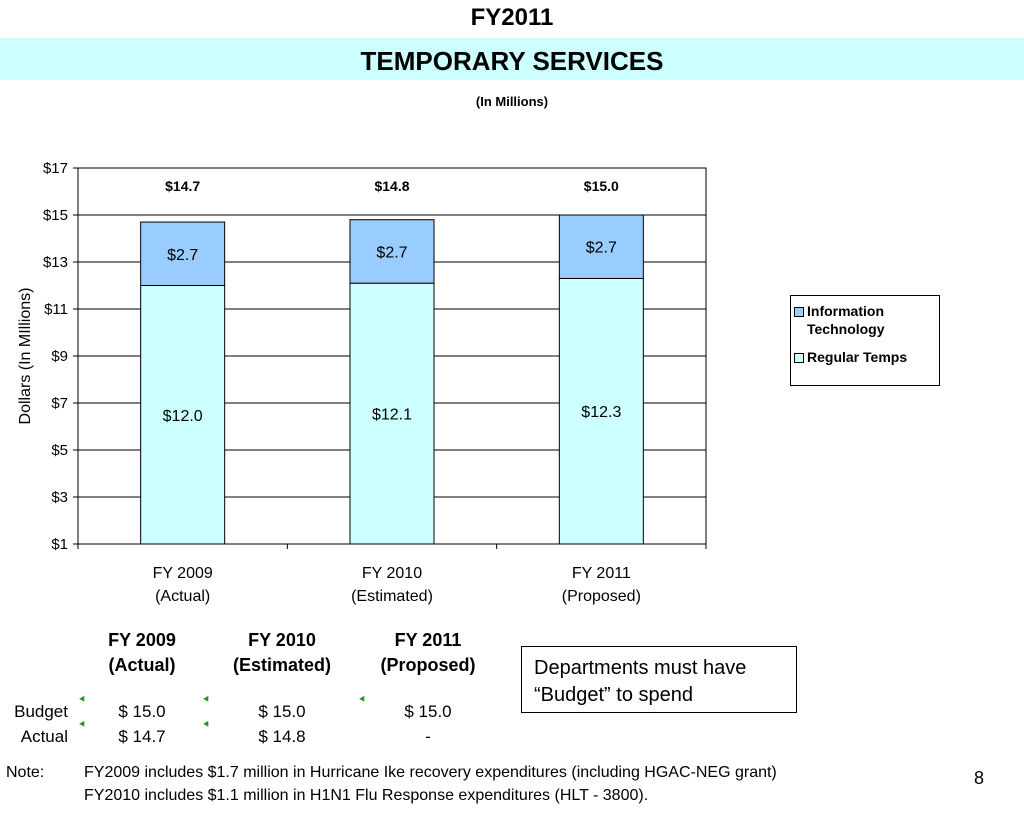 The height and width of the screenshot is (819, 1024). Describe the element at coordinates (392, 596) in the screenshot. I see `x-tick-label: (Estimated)` at that location.